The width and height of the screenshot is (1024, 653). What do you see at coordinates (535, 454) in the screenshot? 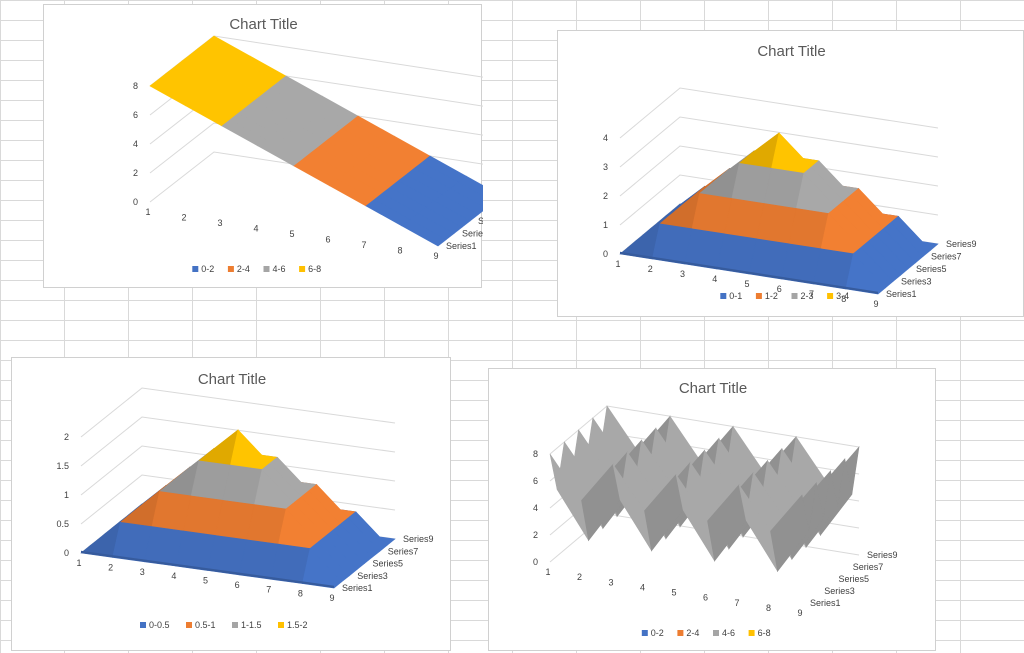
I see `y-tick-label: 8` at bounding box center [535, 454].